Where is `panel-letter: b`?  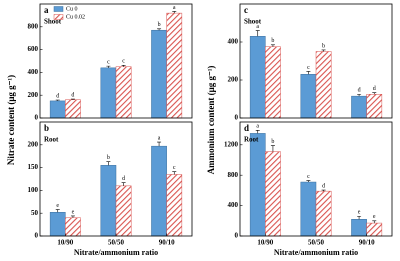
panel-letter: b is located at coordinates (46, 128).